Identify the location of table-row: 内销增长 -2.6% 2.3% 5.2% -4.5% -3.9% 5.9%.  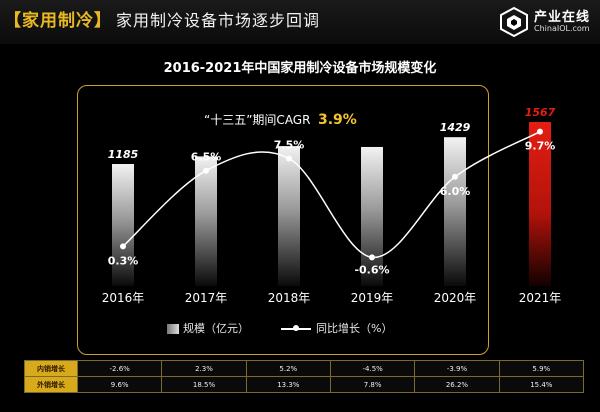
(304, 368).